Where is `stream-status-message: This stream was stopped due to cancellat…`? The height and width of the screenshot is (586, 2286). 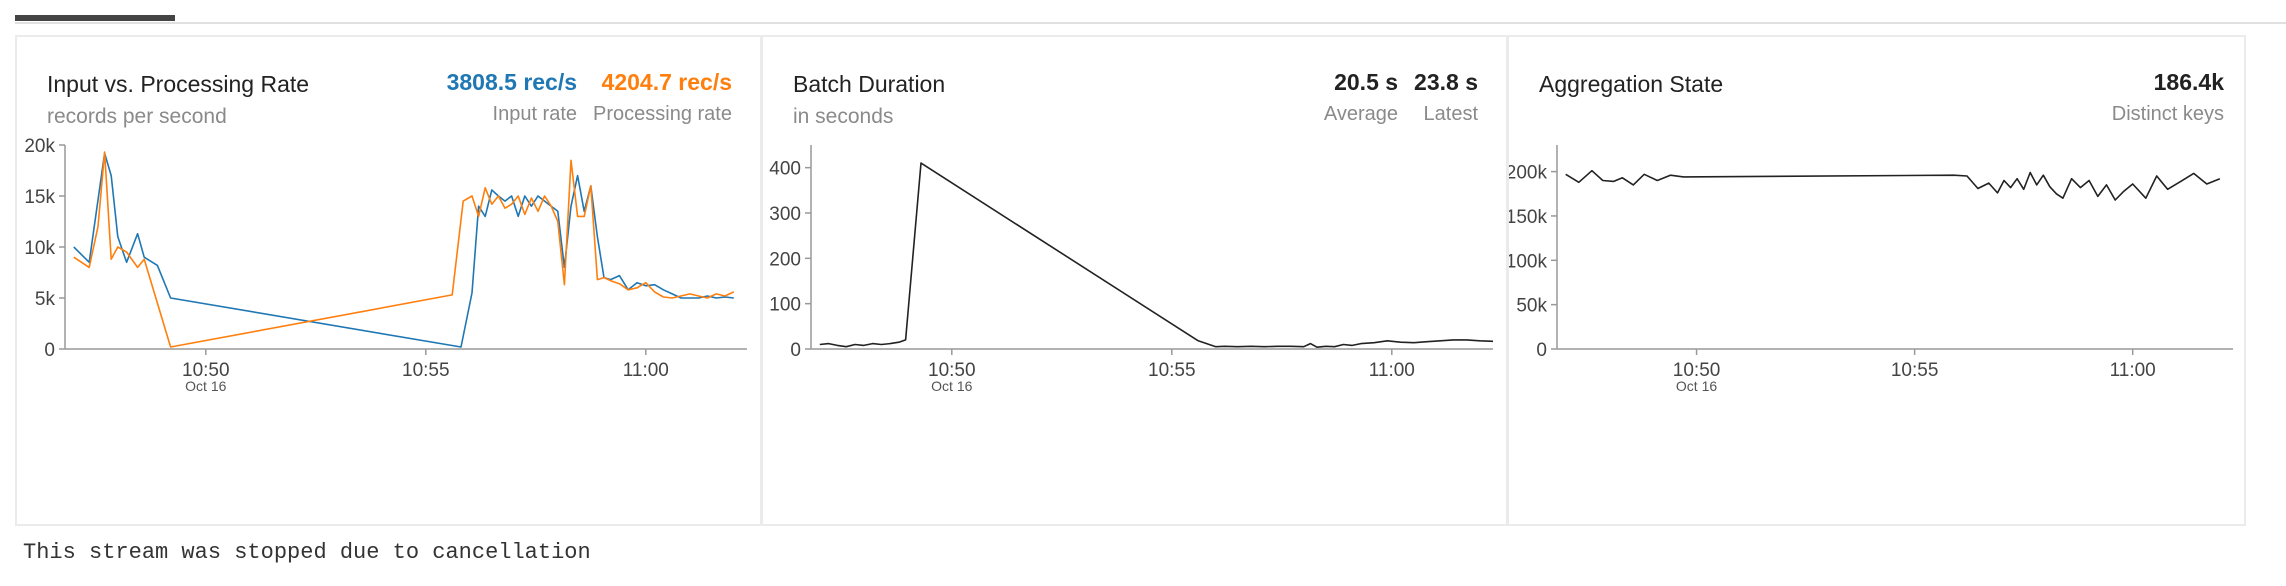
stream-status-message: This stream was stopped due to cancellat… is located at coordinates (307, 552).